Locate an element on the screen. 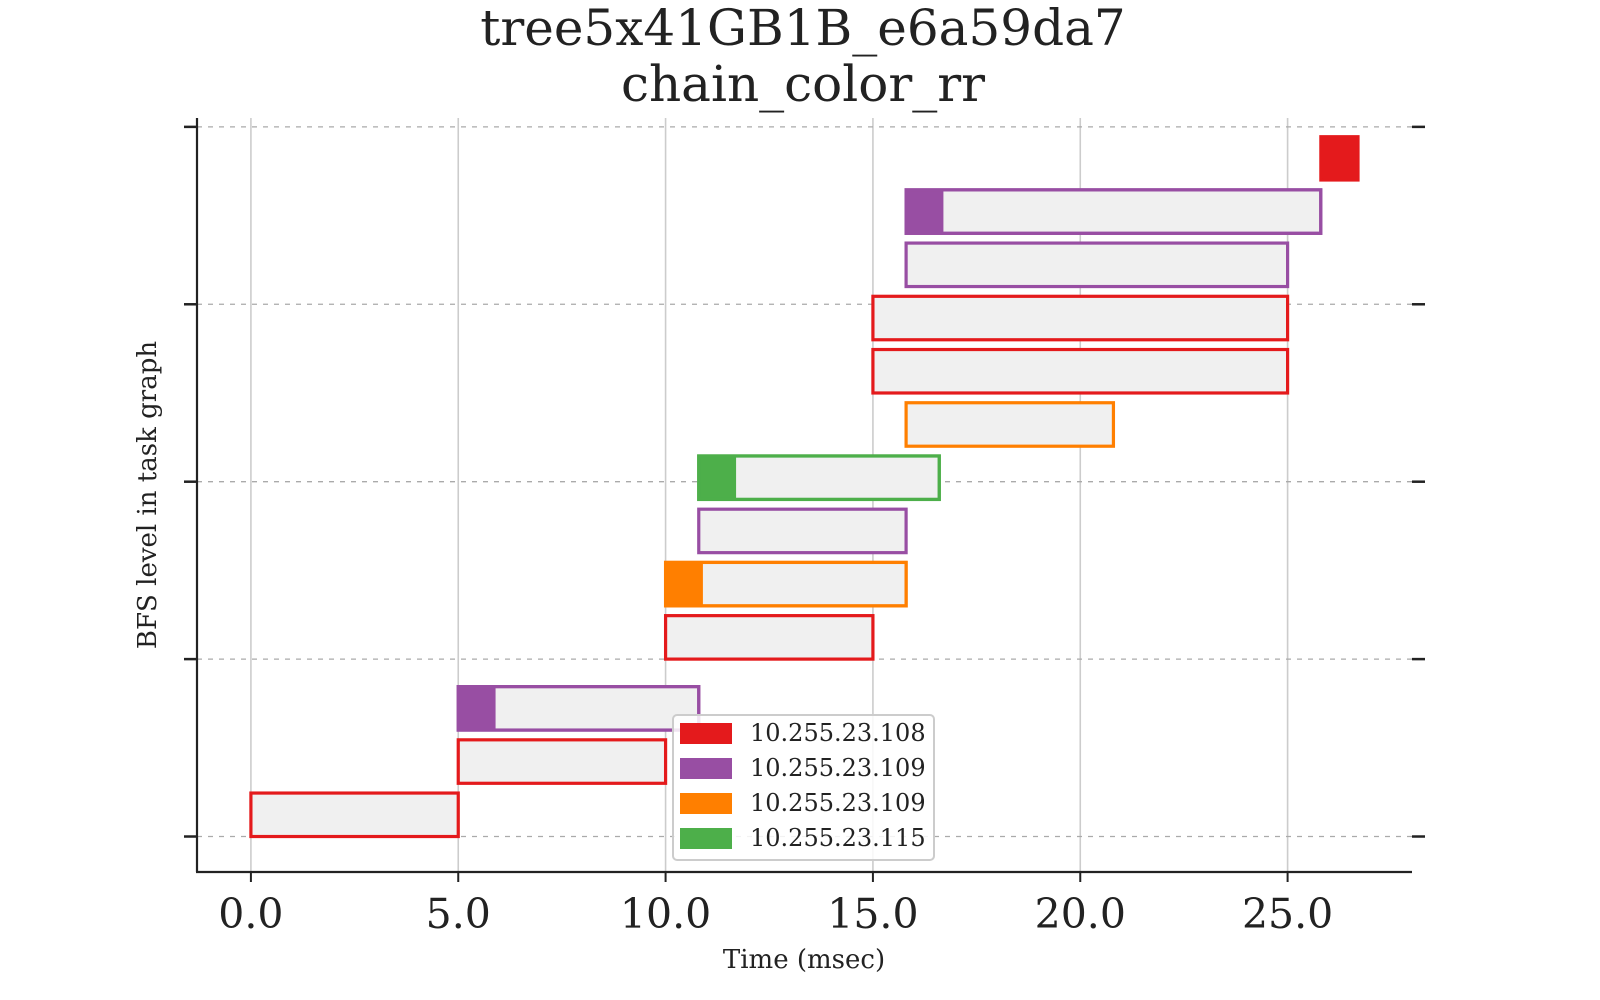 Image resolution: width=1600 pixels, height=1000 pixels. x-tick-label: 10.0 is located at coordinates (665, 914).